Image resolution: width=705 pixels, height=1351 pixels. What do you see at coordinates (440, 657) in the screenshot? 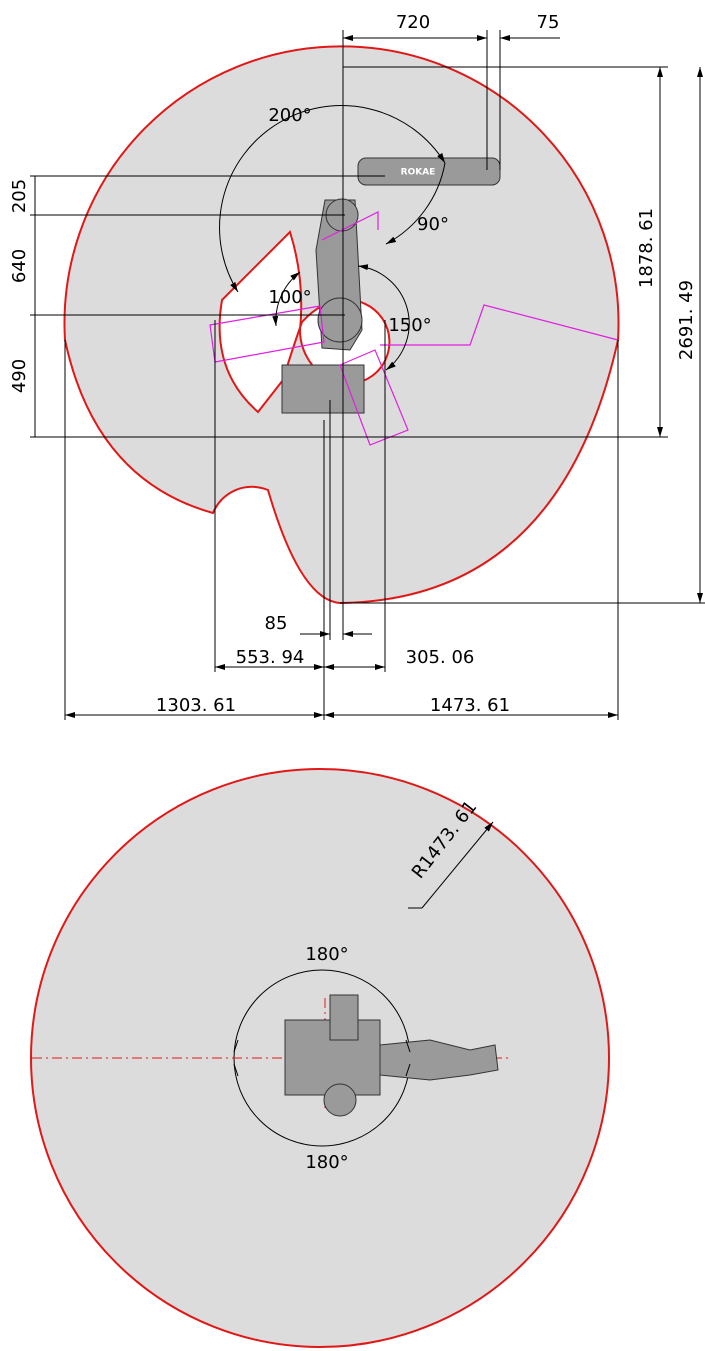
I see `dimension-label: 305. 06` at bounding box center [440, 657].